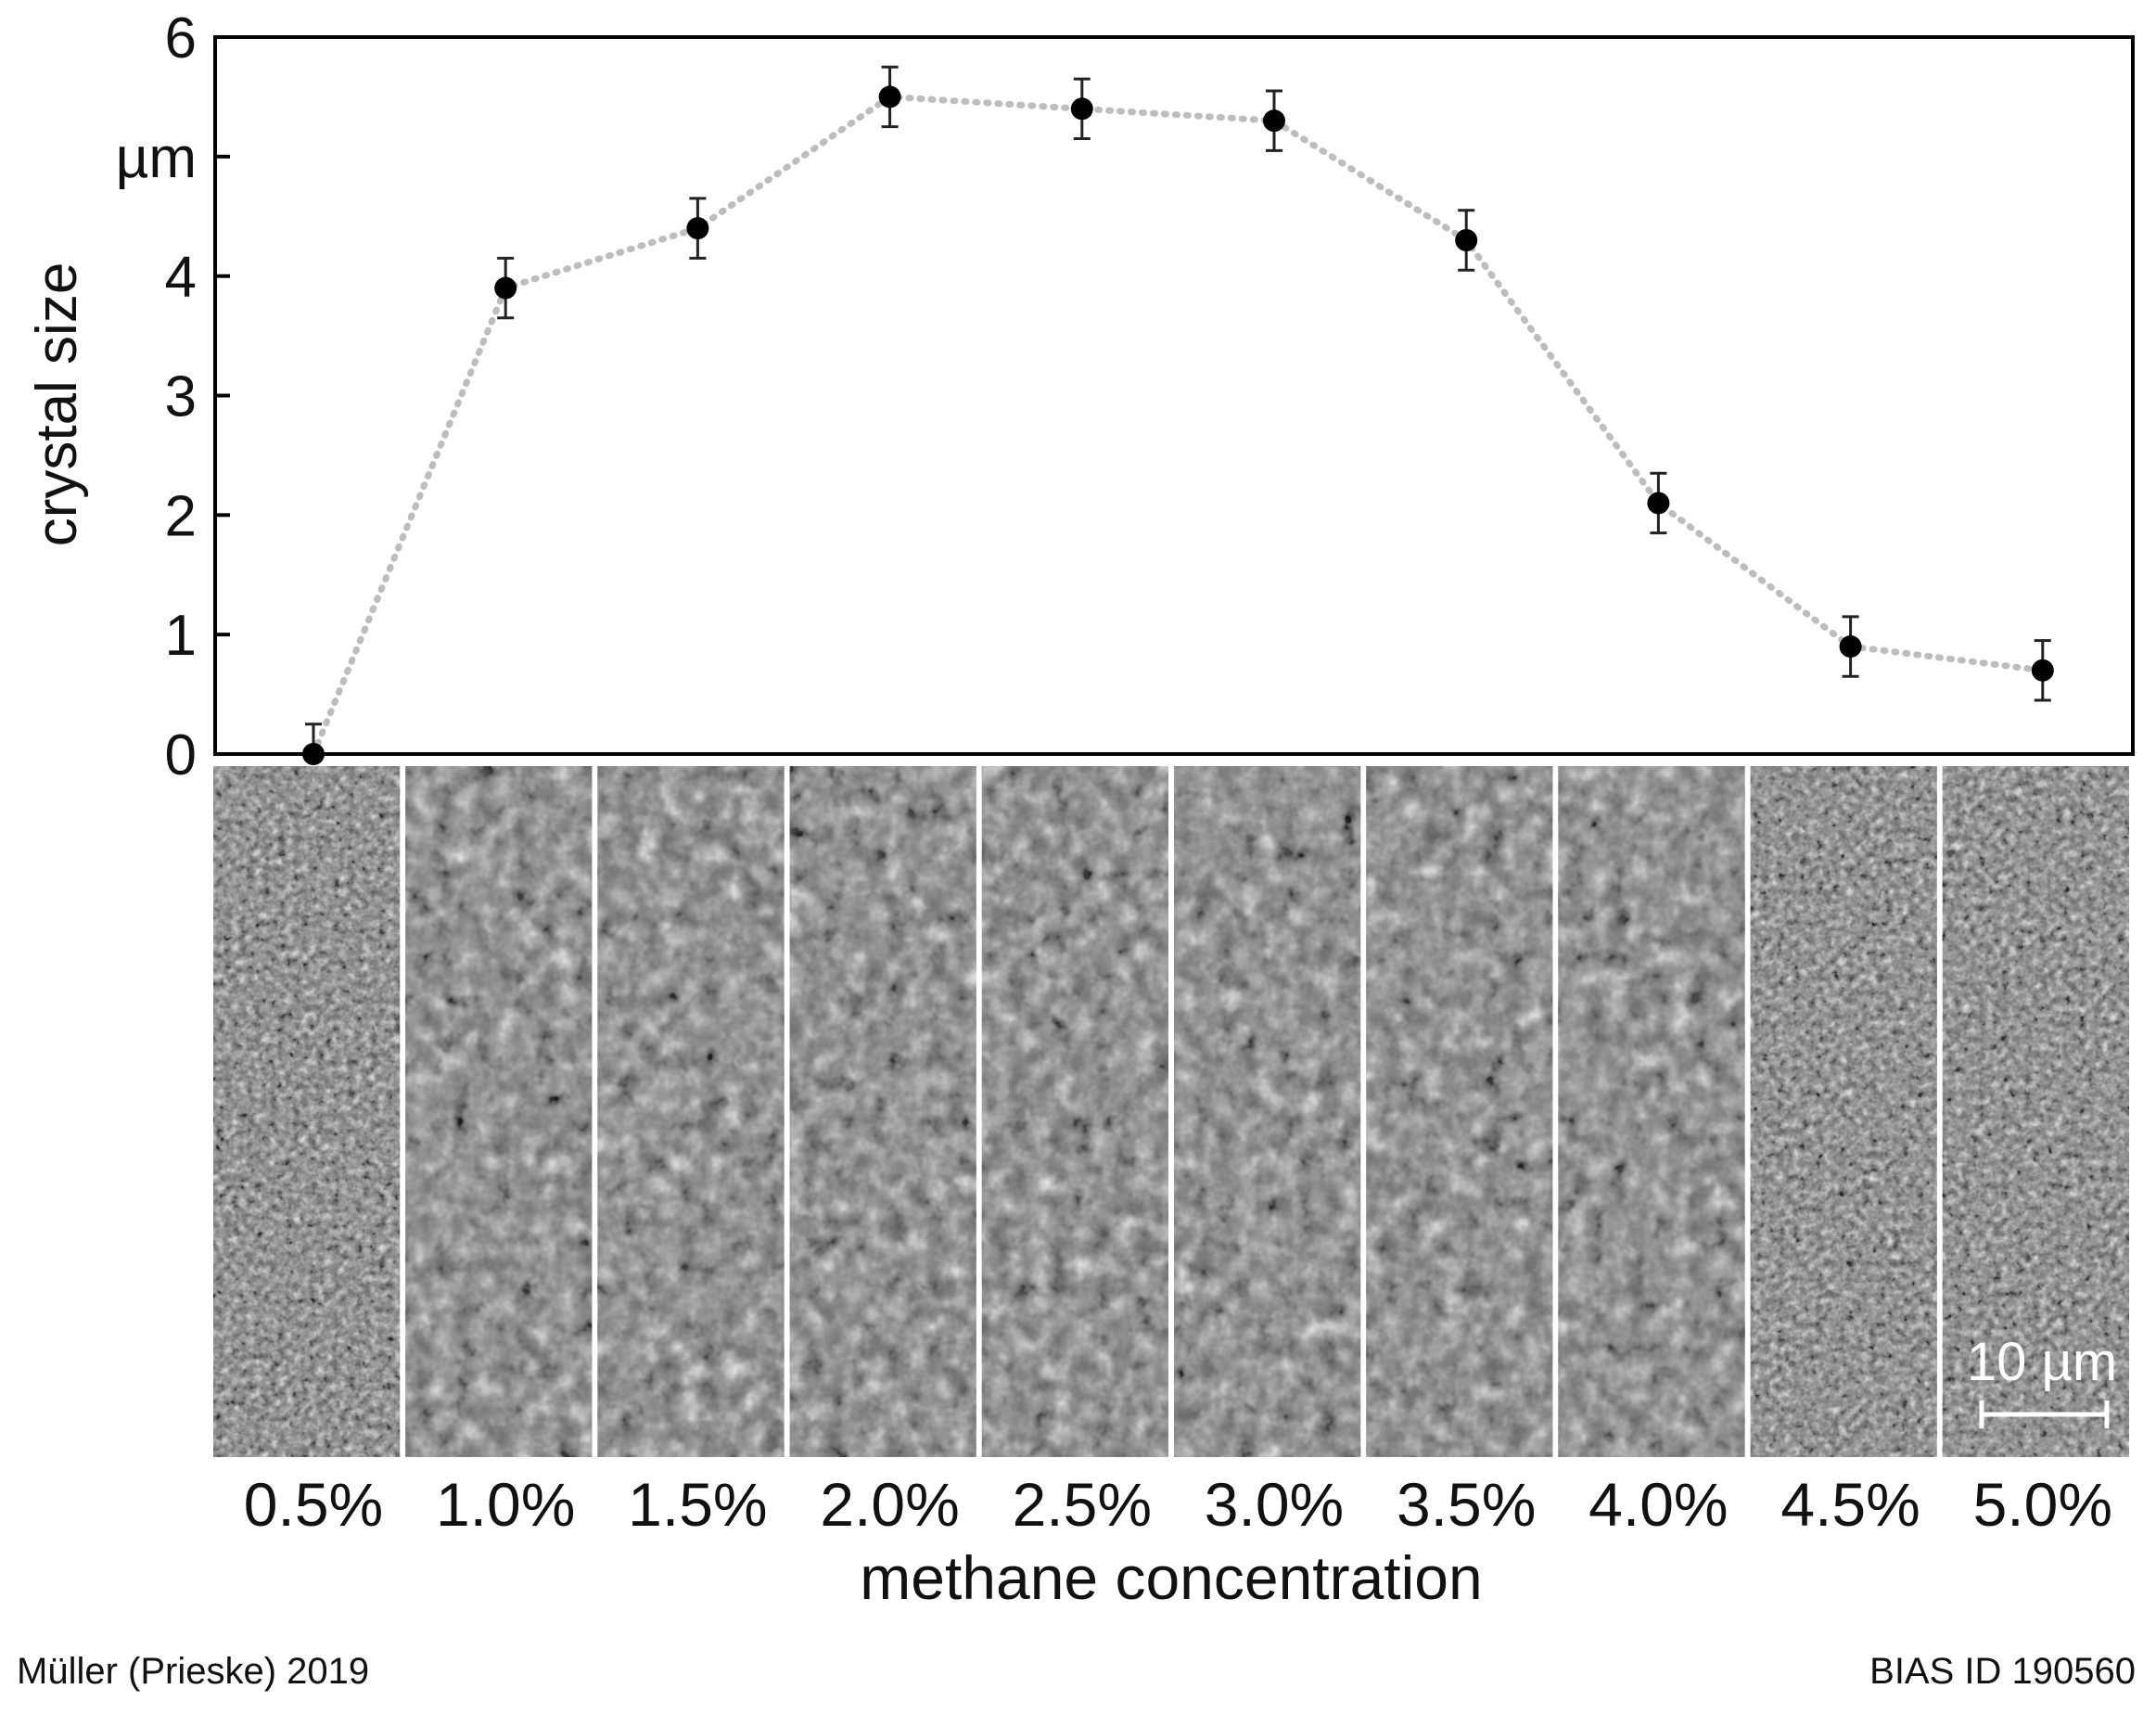  What do you see at coordinates (181, 278) in the screenshot?
I see `y-tick-label: 4` at bounding box center [181, 278].